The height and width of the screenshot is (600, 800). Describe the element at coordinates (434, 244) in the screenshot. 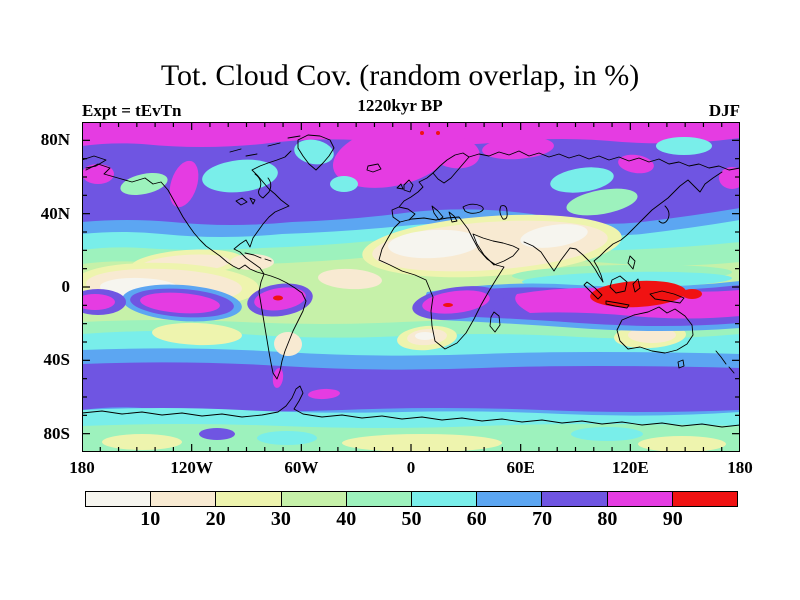

I see `contour-dry-sahara-core` at that location.